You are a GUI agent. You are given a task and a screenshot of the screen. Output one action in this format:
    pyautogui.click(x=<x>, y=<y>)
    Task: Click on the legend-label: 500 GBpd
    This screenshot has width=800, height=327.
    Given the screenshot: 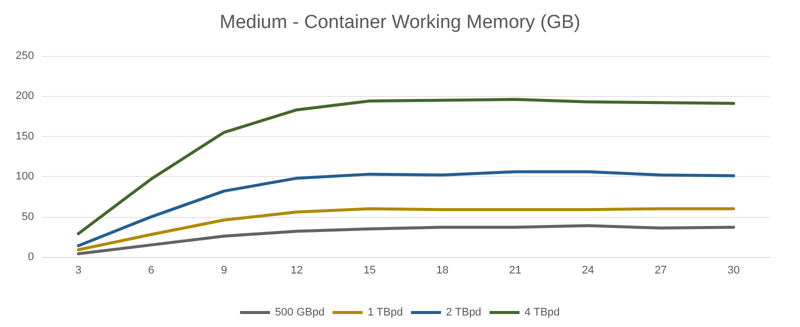 What is the action you would take?
    pyautogui.click(x=300, y=312)
    